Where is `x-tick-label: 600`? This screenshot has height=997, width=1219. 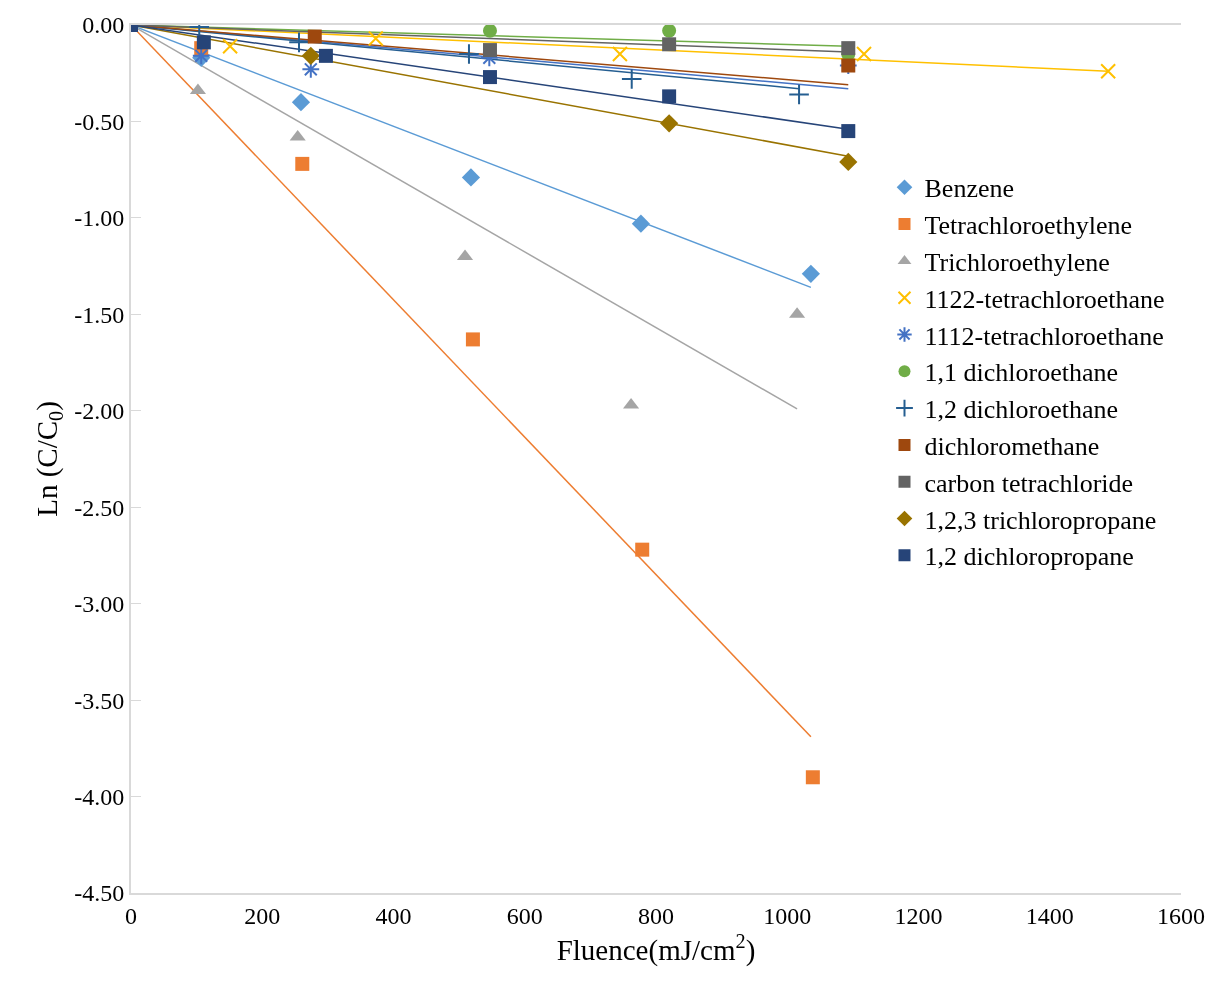
x-tick-label: 600 is located at coordinates (524, 915).